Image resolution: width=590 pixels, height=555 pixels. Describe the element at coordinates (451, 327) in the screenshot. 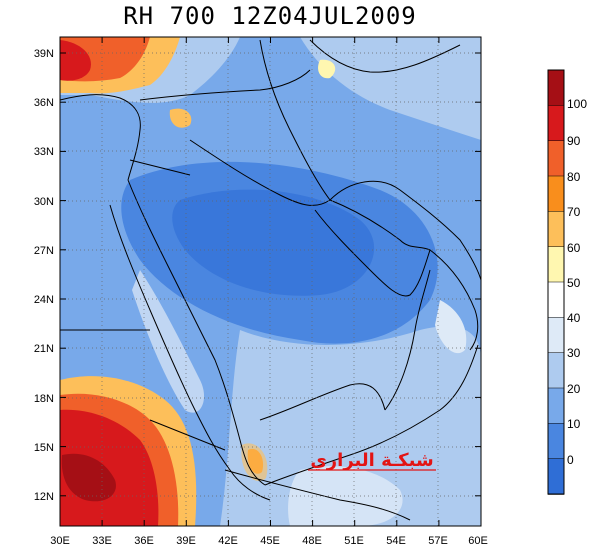

I see `moist-patch-oman` at that location.